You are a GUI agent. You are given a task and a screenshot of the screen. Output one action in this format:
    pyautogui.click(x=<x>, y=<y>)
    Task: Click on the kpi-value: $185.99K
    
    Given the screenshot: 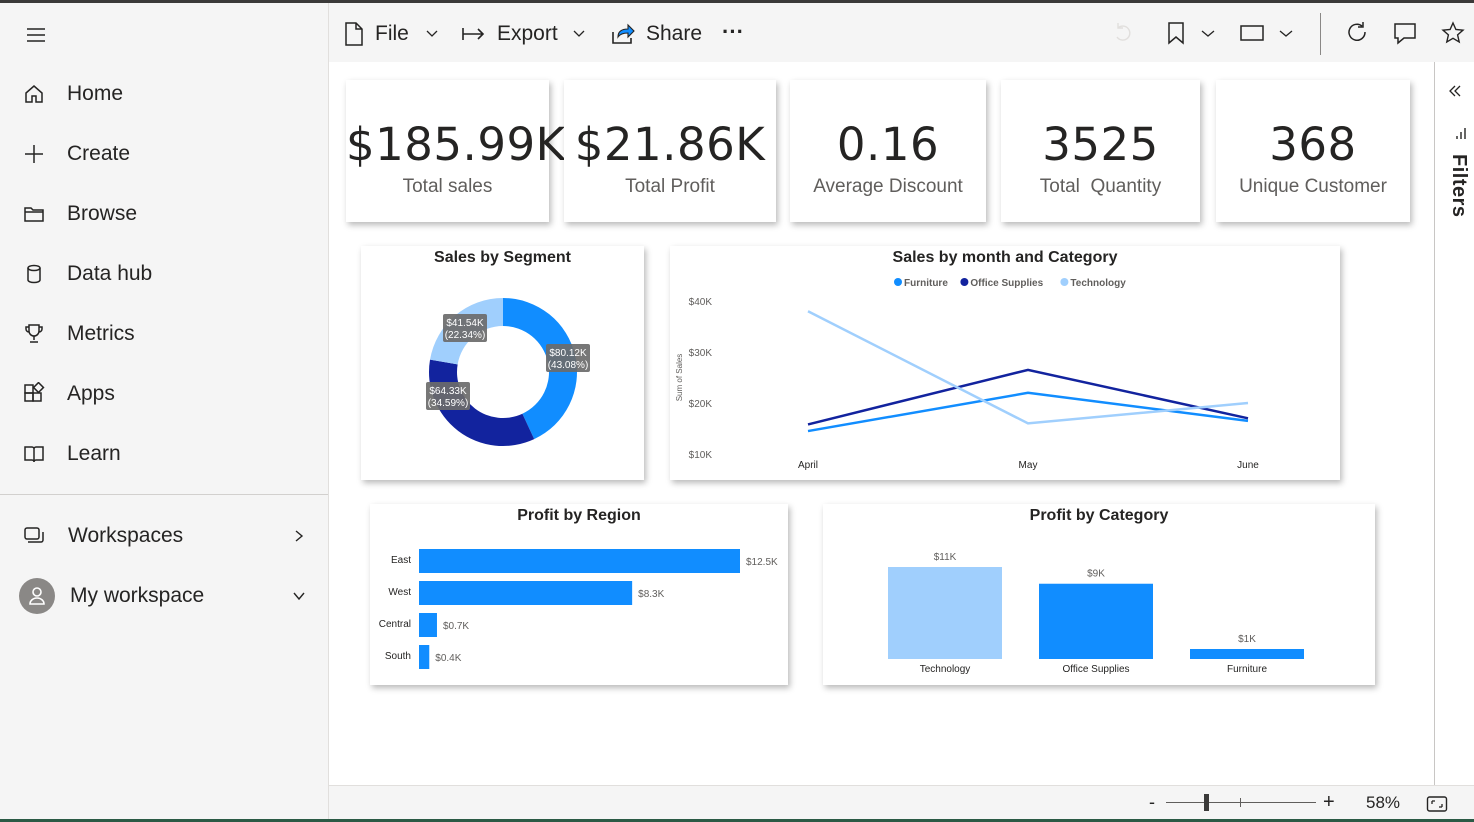 What is the action you would take?
    pyautogui.click(x=456, y=144)
    